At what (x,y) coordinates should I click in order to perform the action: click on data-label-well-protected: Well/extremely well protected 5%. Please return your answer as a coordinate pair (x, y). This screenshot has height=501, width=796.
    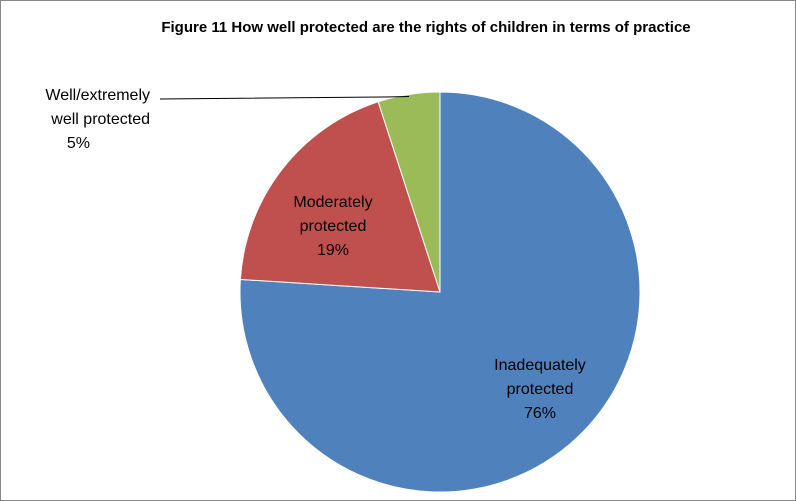
    Looking at the image, I should click on (97, 119).